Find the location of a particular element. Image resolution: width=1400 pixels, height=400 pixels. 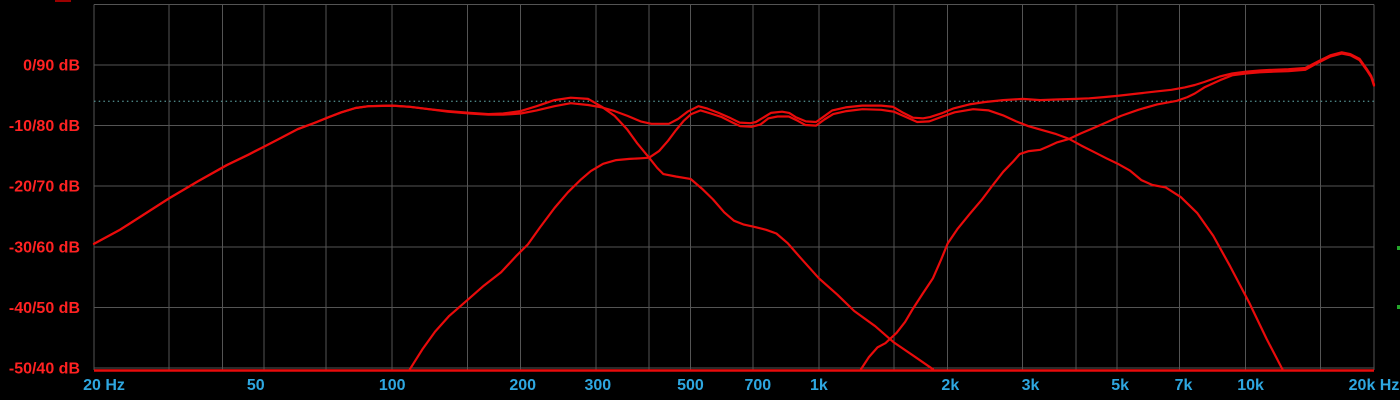

x-tick-label: 10k is located at coordinates (1250, 385).